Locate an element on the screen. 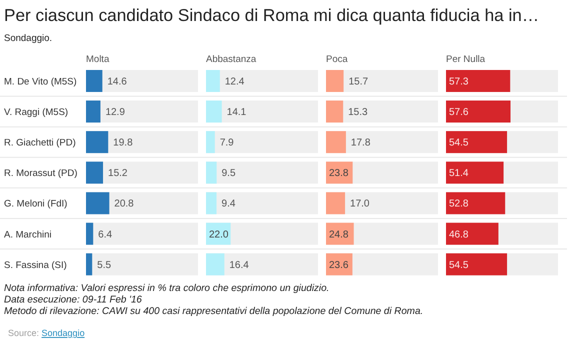 This screenshot has width=570, height=349. data-label: 17.8 is located at coordinates (360, 143).